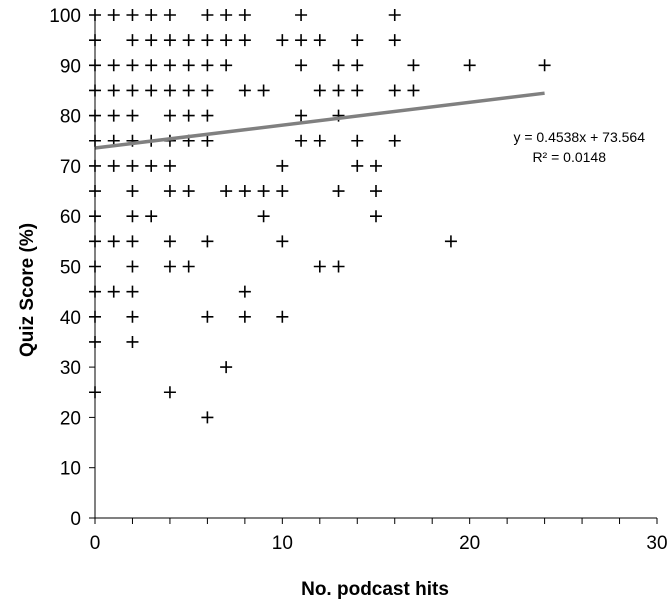 The width and height of the screenshot is (671, 603). I want to click on y-tick-label: 70, so click(70, 167).